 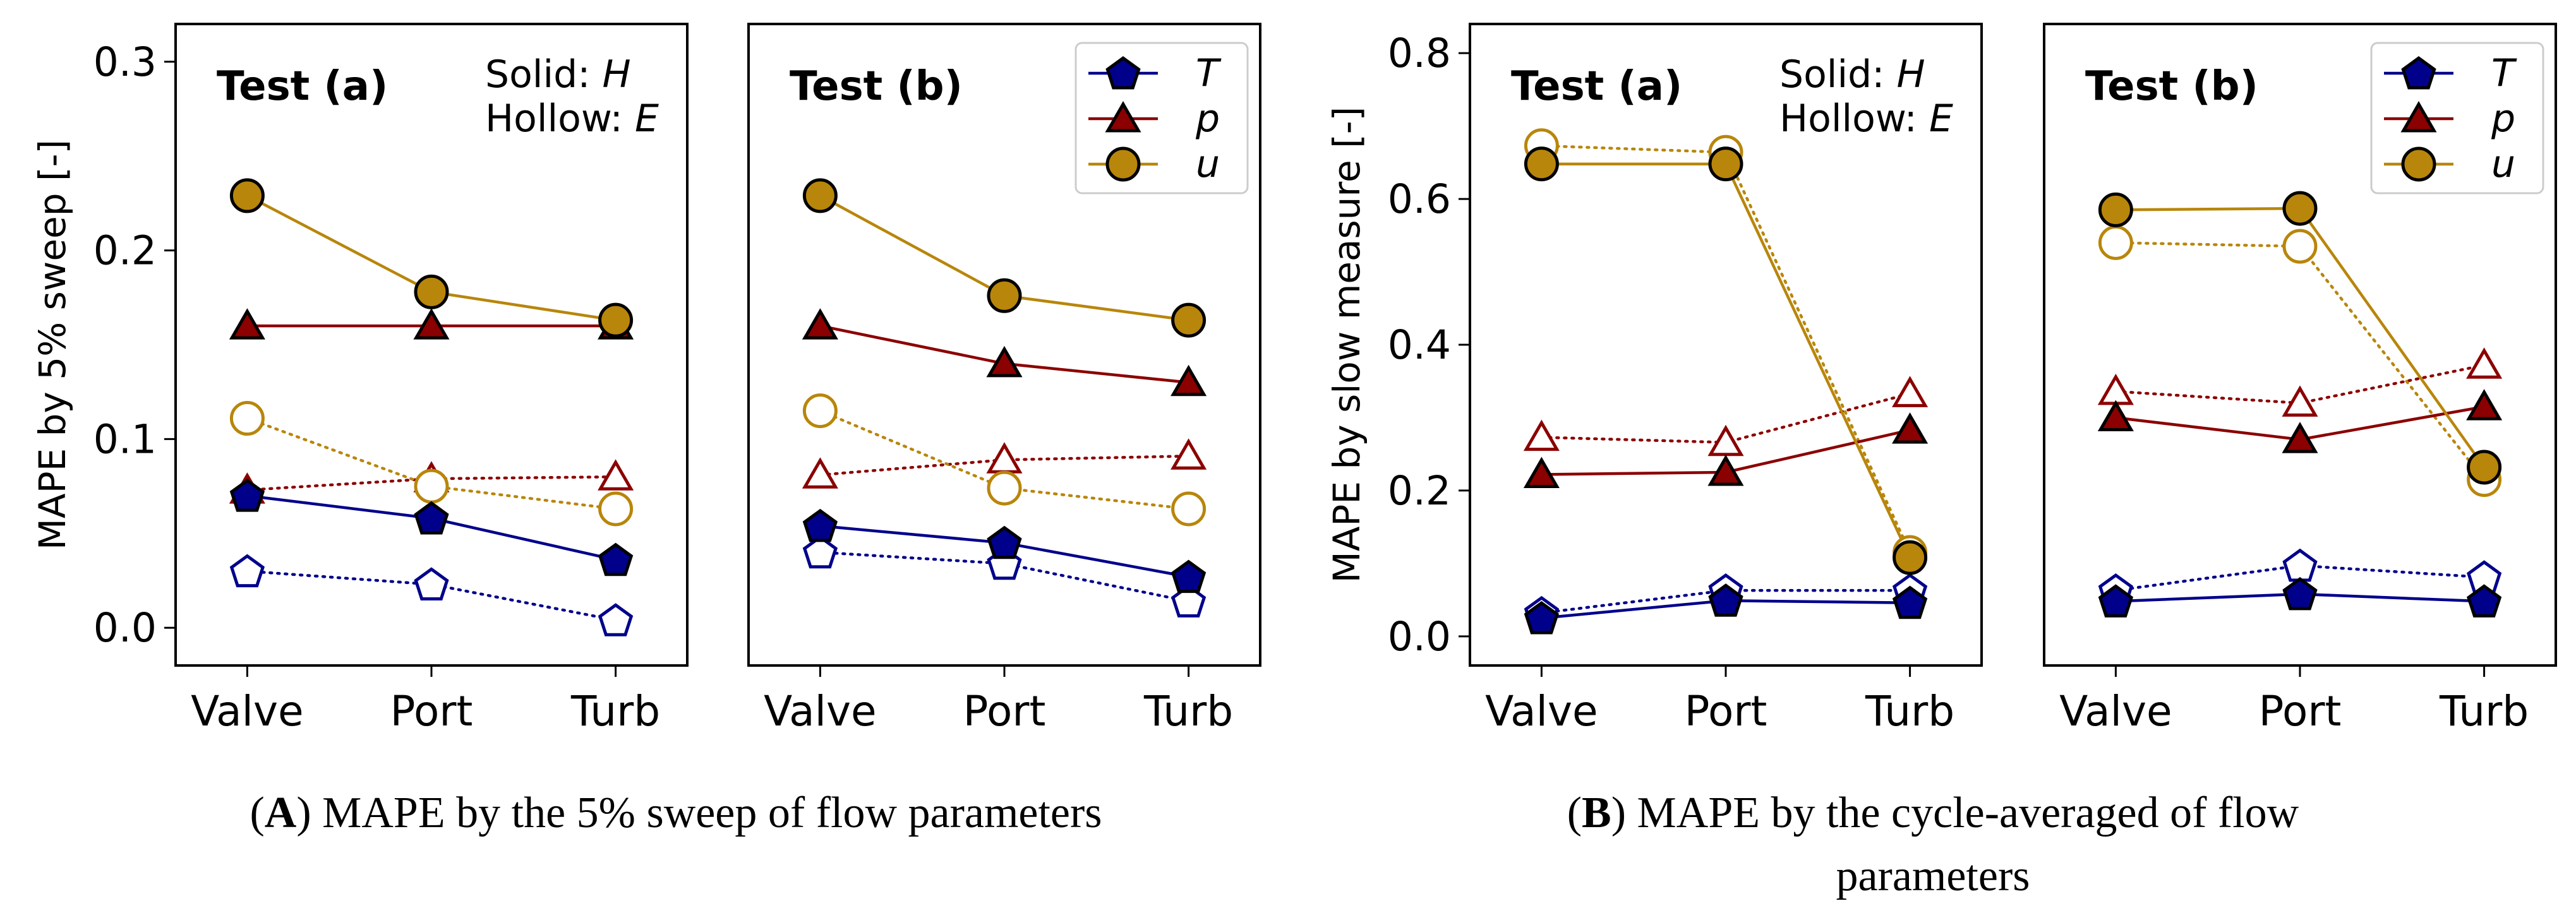 What do you see at coordinates (125, 62) in the screenshot?
I see `y-tick-label: 0.3` at bounding box center [125, 62].